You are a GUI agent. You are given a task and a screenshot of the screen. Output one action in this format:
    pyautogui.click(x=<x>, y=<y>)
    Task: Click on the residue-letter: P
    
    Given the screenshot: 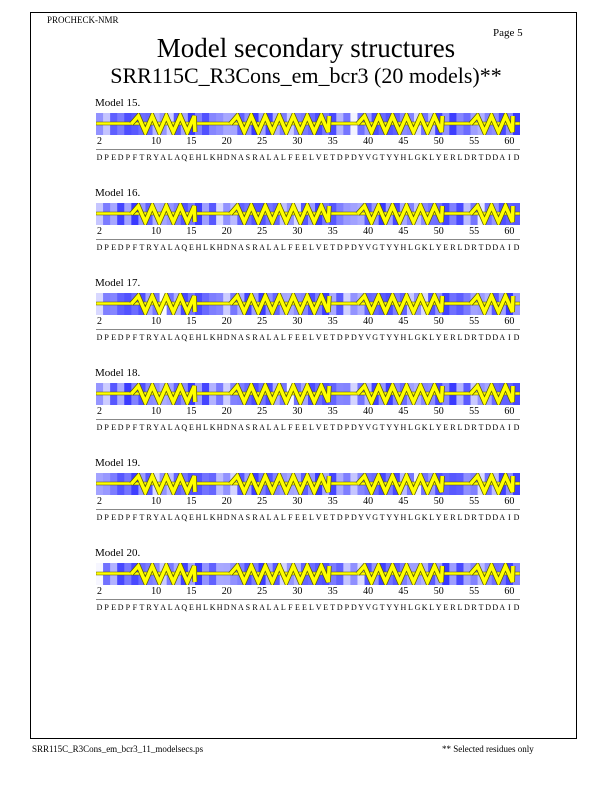 What is the action you would take?
    pyautogui.click(x=106, y=427)
    